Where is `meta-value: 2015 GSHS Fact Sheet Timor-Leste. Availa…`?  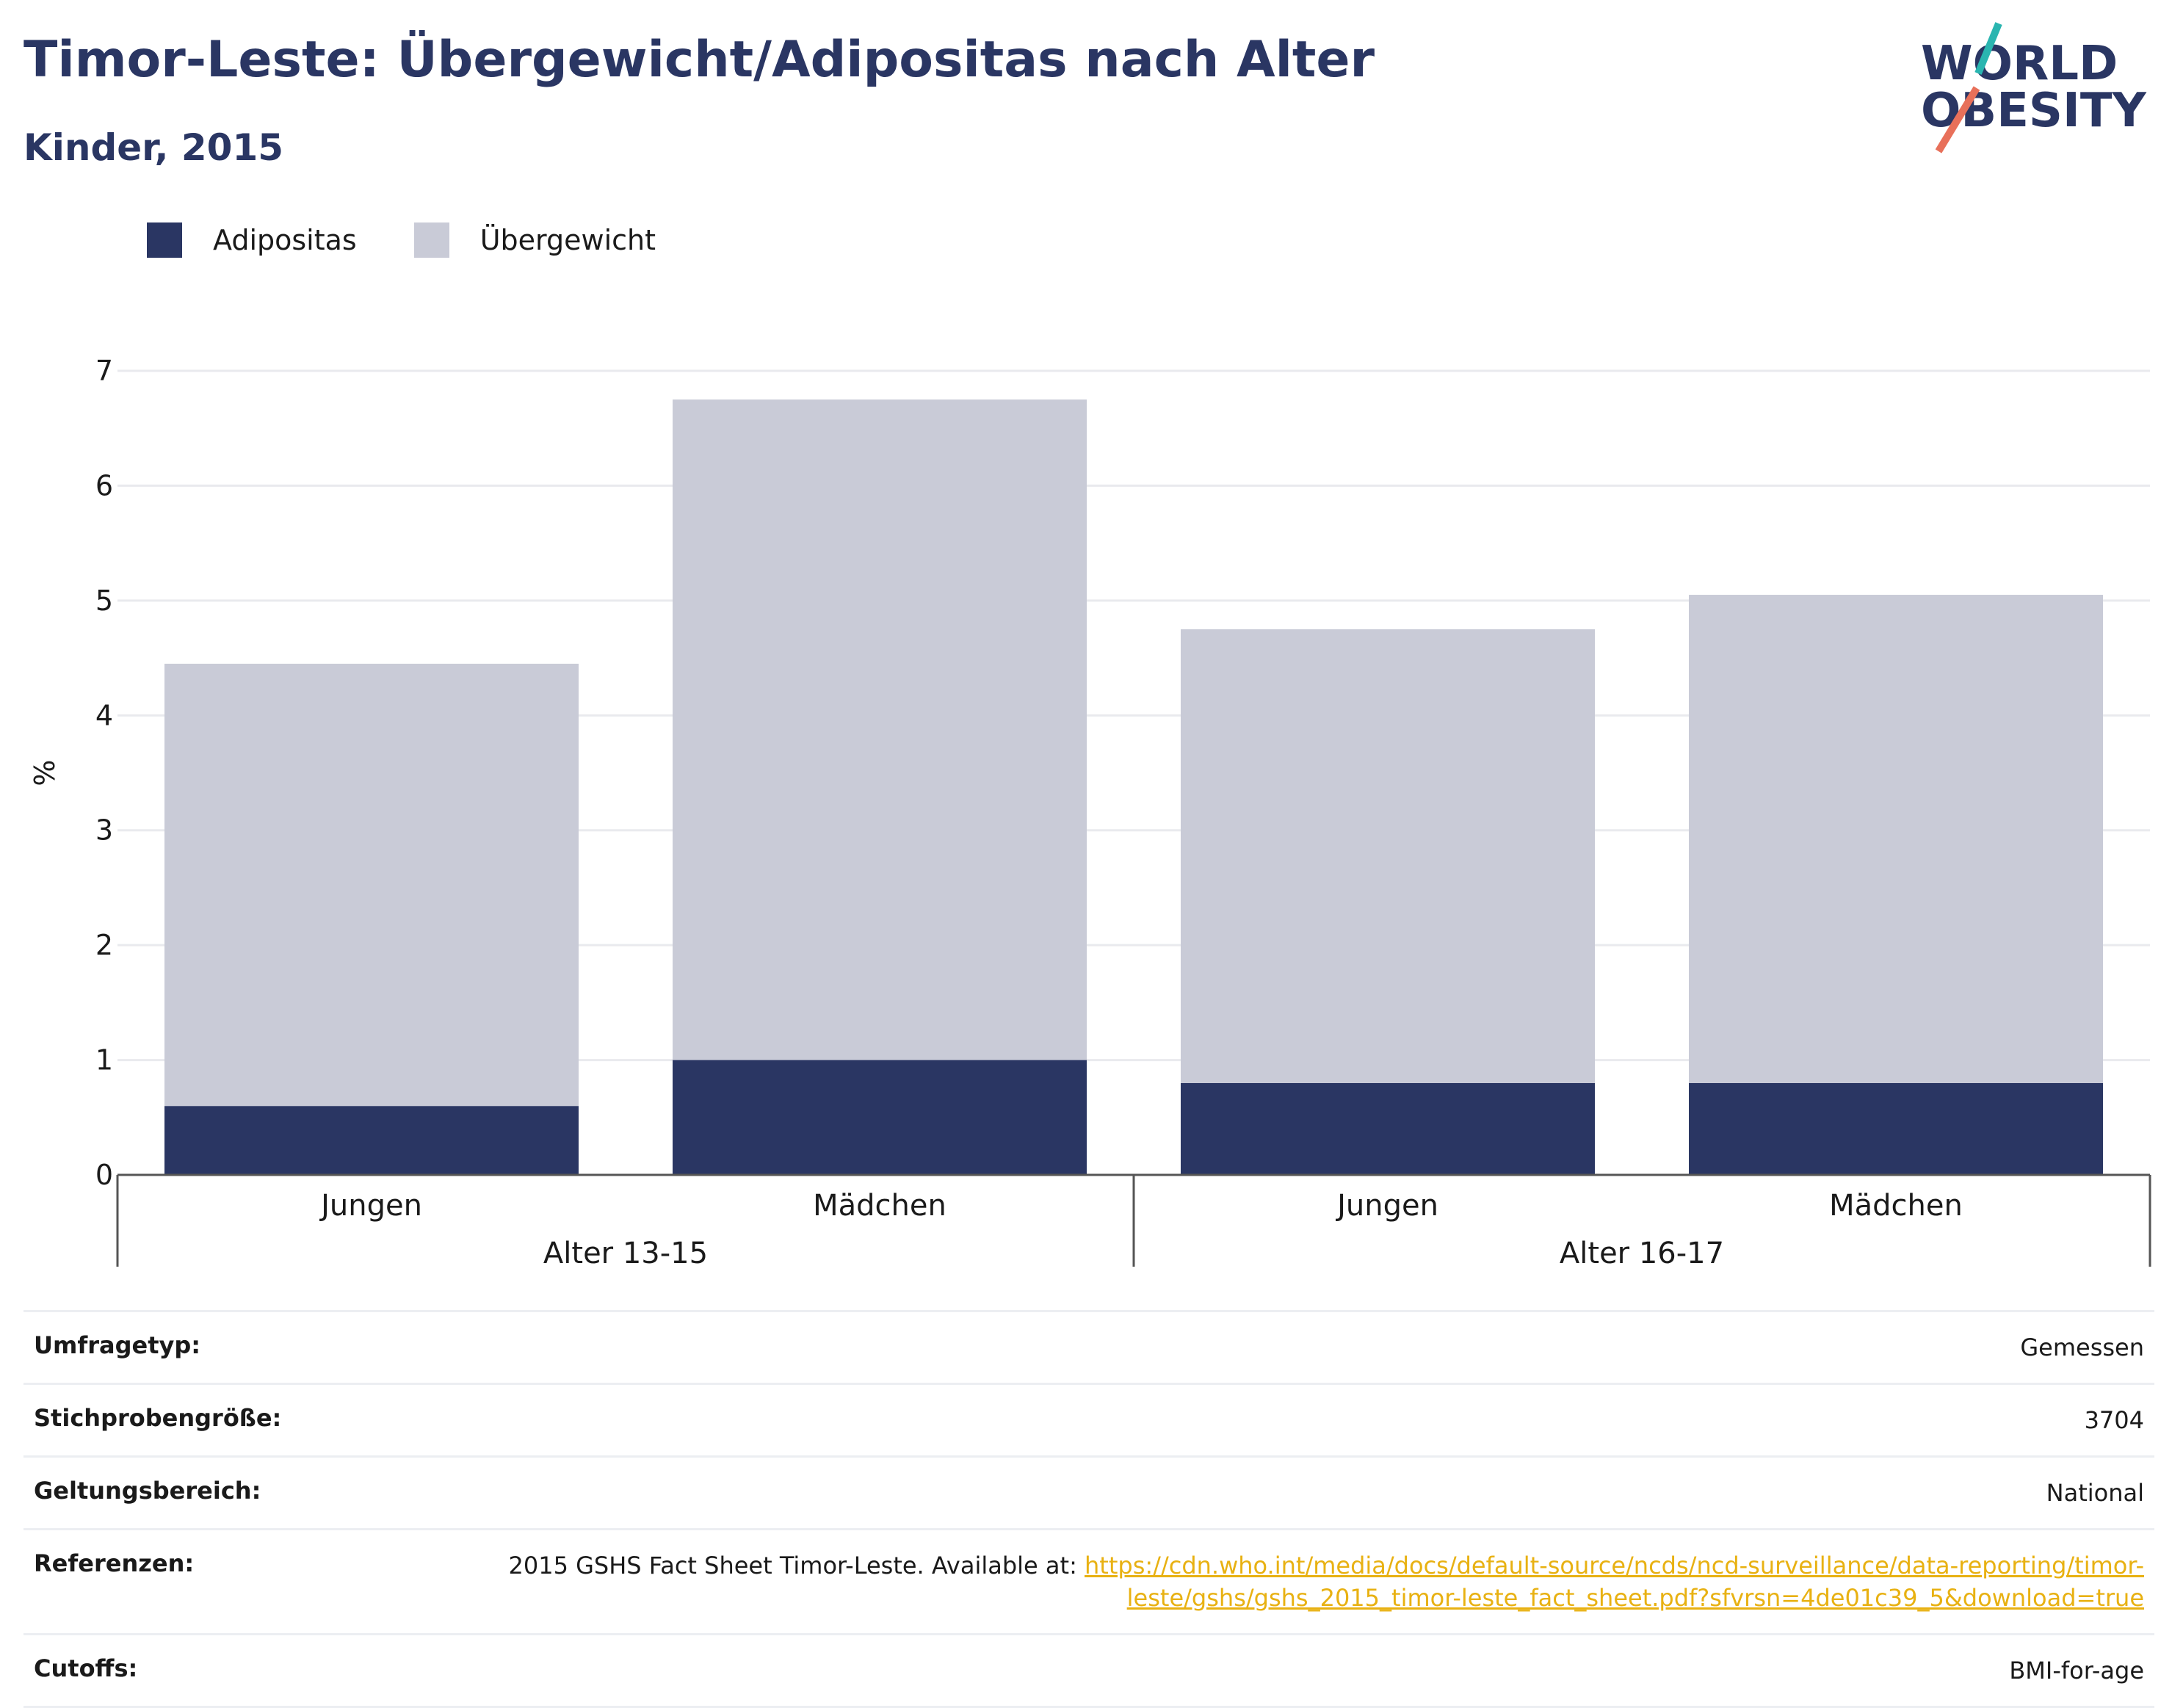 meta-value: 2015 GSHS Fact Sheet Timor-Leste. Availa… is located at coordinates (1307, 1582).